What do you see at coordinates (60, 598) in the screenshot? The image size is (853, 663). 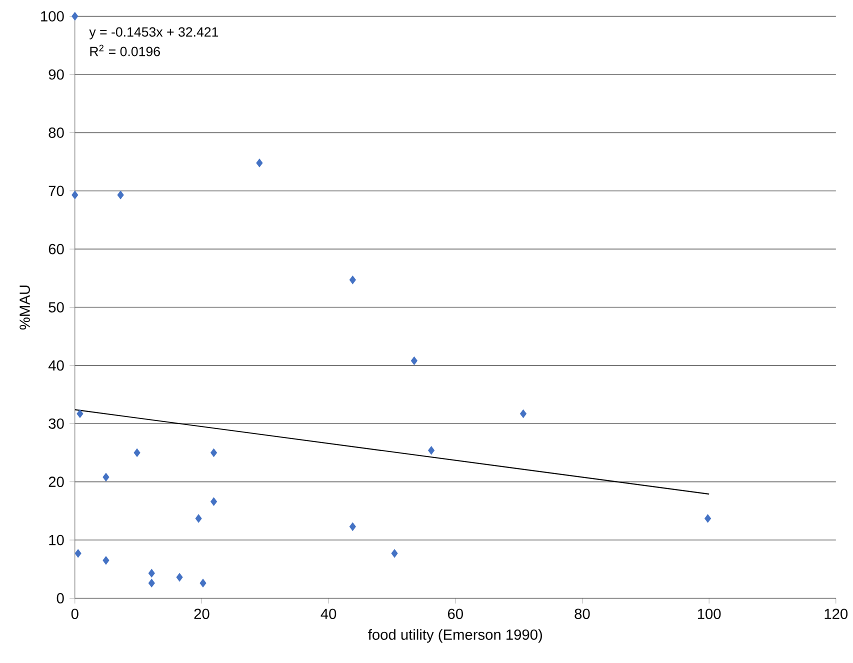 I see `y-tick-label: 0` at bounding box center [60, 598].